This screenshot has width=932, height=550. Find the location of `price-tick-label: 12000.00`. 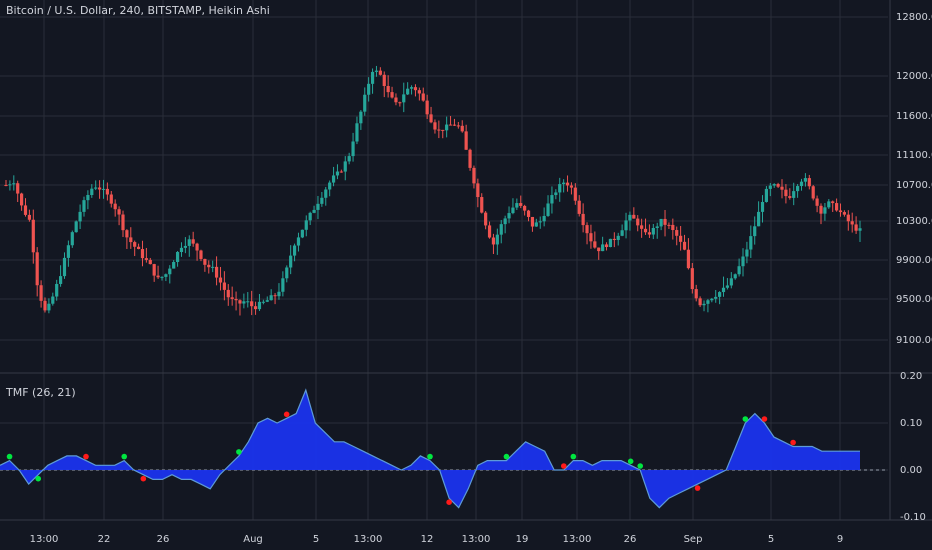

price-tick-label: 12000.00 is located at coordinates (914, 76).